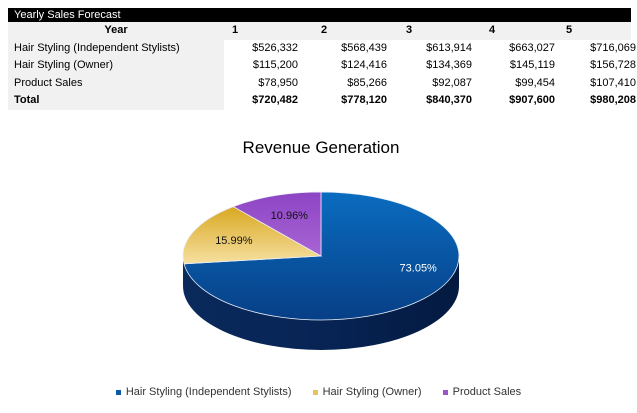 This screenshot has height=413, width=637. Describe the element at coordinates (492, 30) in the screenshot. I see `header-cell: 4` at that location.